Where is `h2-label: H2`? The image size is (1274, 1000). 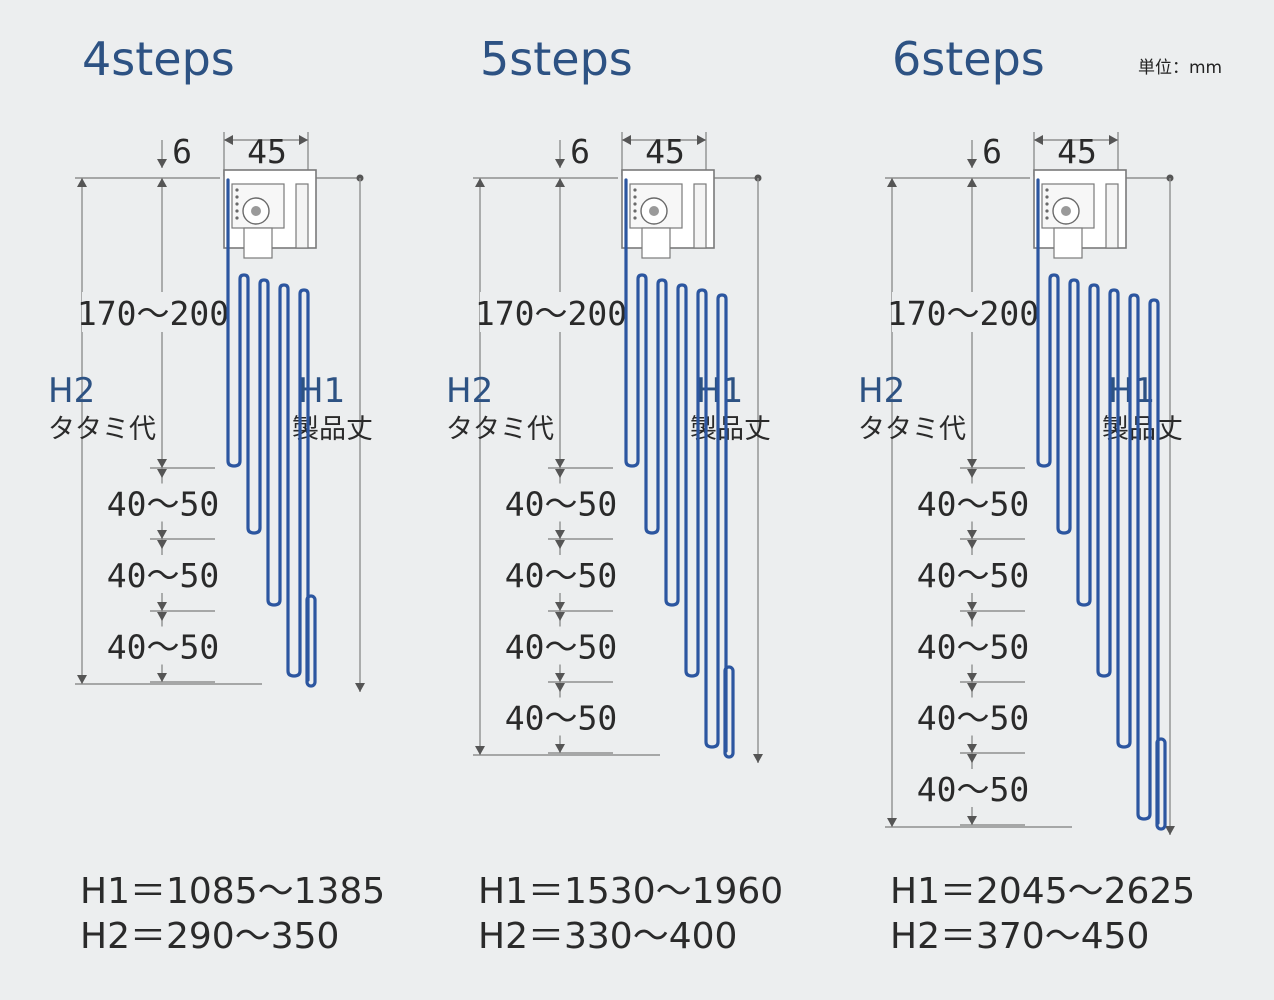 h2-label: H2 is located at coordinates (71, 391).